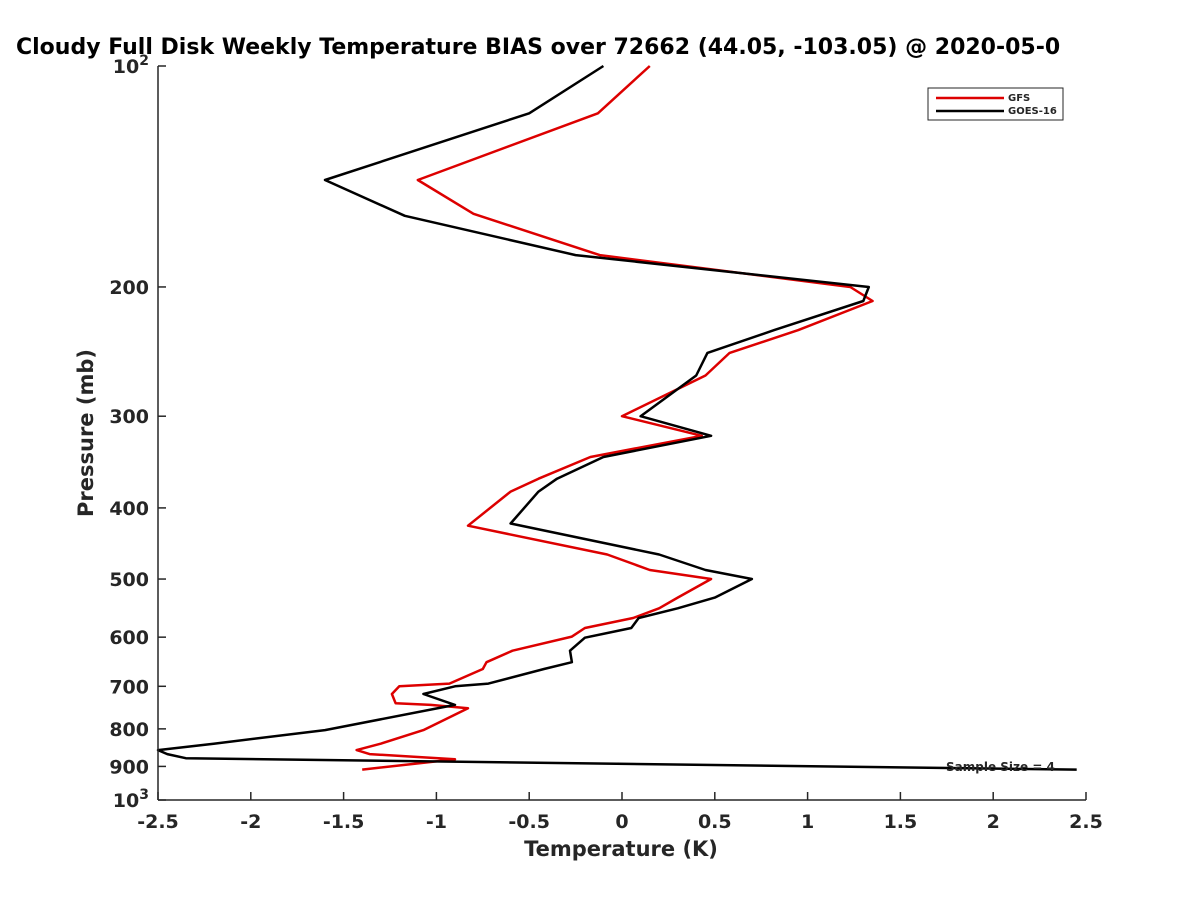 The height and width of the screenshot is (900, 1200). I want to click on x-tick-label: -2.5, so click(158, 822).